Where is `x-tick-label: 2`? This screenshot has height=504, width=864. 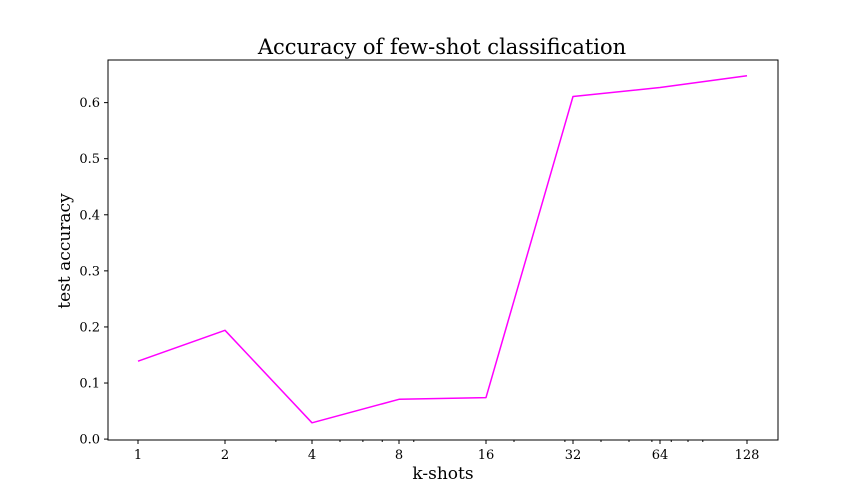
x-tick-label: 2 is located at coordinates (225, 455).